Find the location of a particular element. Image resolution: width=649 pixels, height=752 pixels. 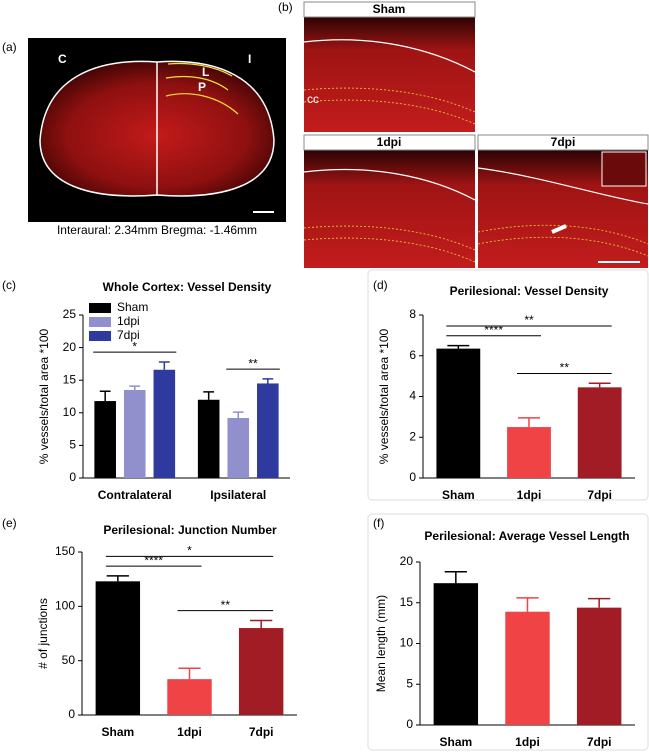

chart-title: Perilesional: Average Vessel Length is located at coordinates (526, 536).